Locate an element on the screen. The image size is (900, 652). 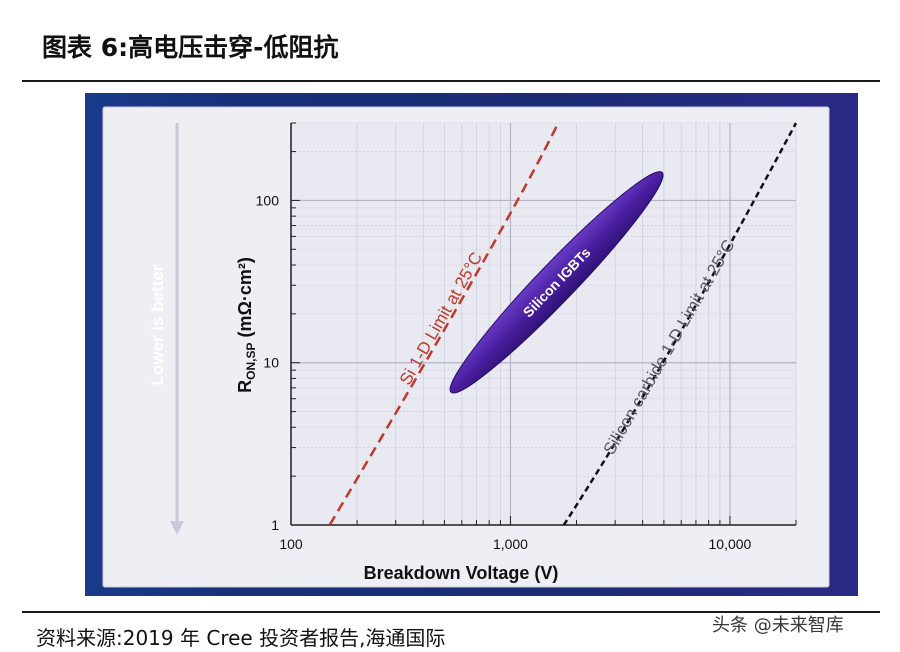
x-tick-label: 1,000 is located at coordinates (510, 544).